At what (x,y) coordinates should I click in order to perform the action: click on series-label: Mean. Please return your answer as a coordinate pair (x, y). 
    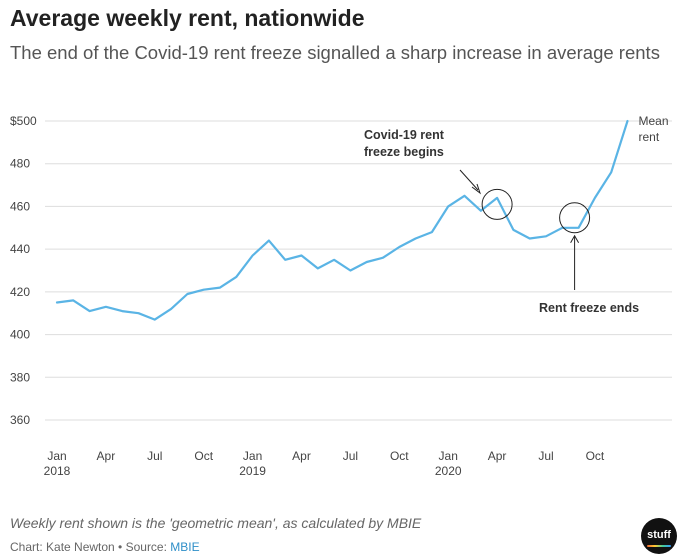
    Looking at the image, I should click on (654, 121).